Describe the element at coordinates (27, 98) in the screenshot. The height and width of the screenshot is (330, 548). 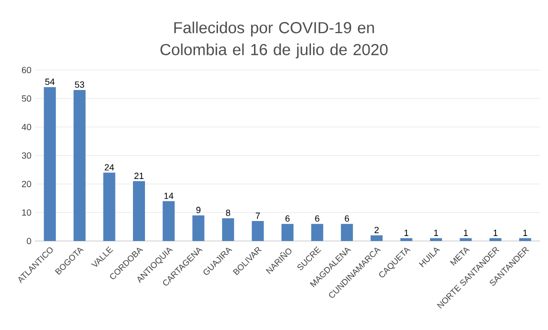
I see `y-tick-label: 50` at that location.